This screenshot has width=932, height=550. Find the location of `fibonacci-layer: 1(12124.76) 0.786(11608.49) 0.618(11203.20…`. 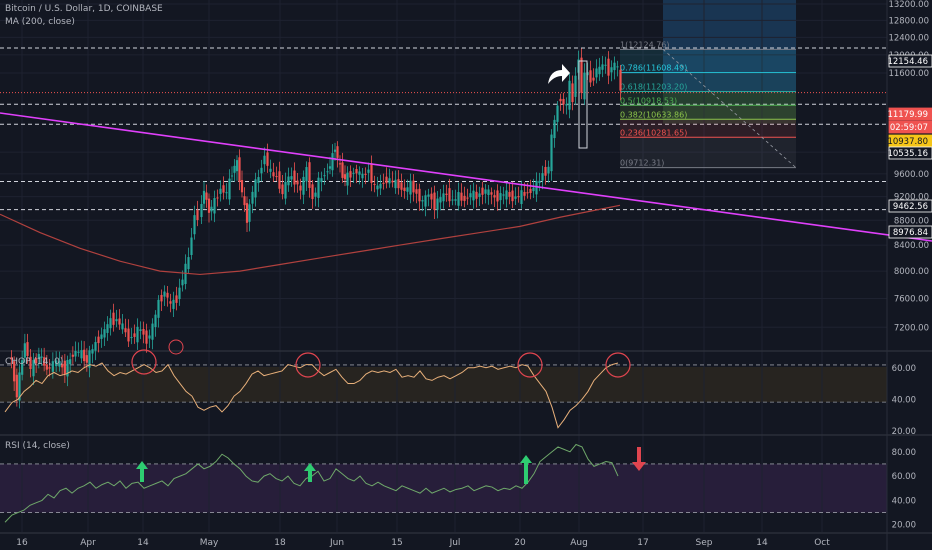

fibonacci-layer: 1(12124.76) 0.786(11608.49) 0.618(11203.20… is located at coordinates (708, 104).